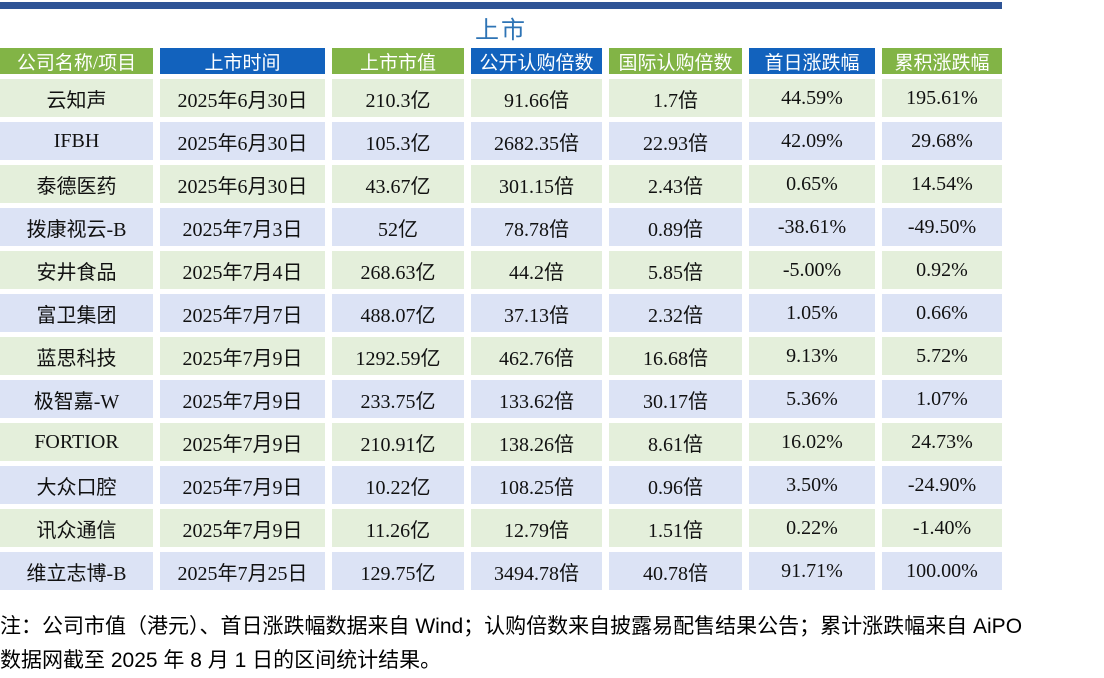 The height and width of the screenshot is (678, 1104). I want to click on cell-first-day-change: 44.59%, so click(812, 98).